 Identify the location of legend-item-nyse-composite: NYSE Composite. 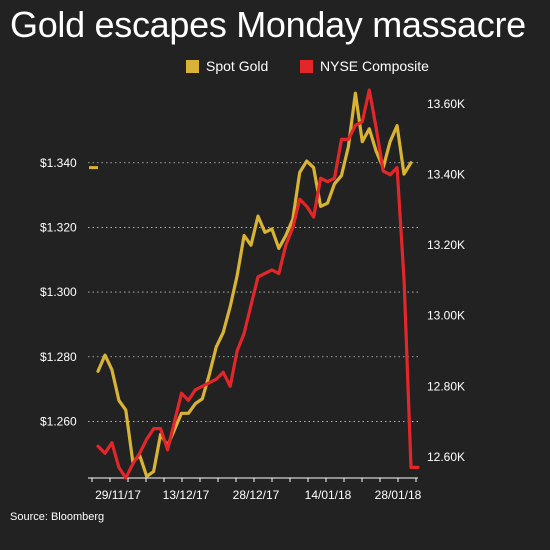
(364, 66).